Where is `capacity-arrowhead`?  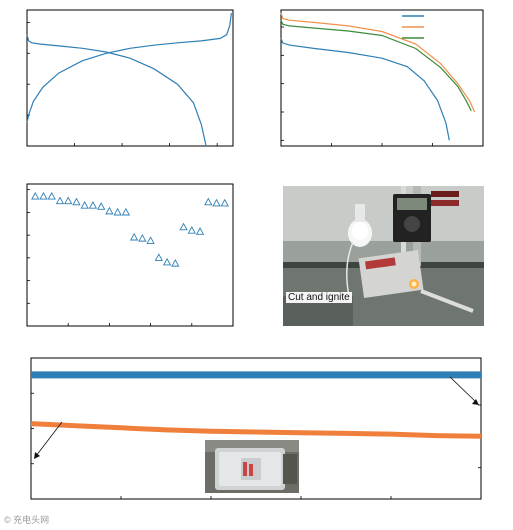 capacity-arrowhead is located at coordinates (37, 455).